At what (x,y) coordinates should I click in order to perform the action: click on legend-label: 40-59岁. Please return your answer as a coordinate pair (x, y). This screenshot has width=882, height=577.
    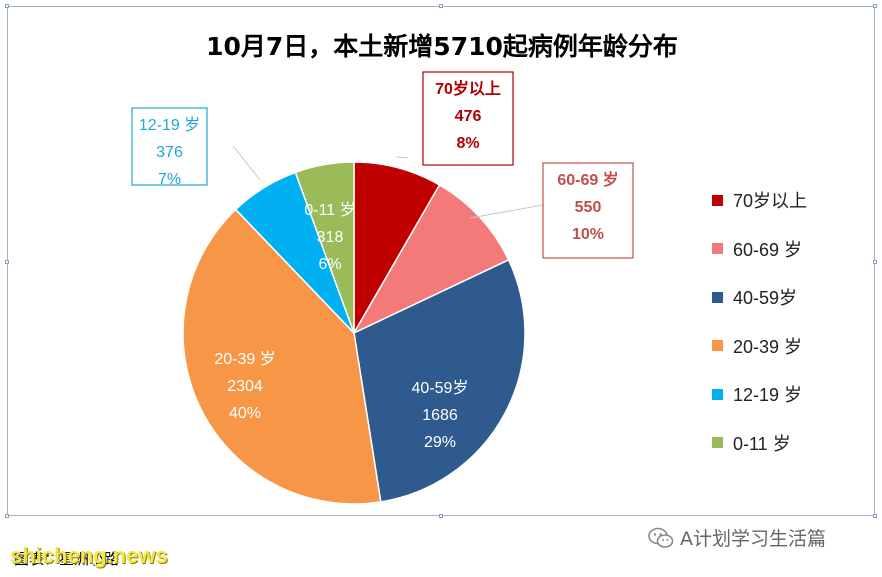
    Looking at the image, I should click on (765, 298).